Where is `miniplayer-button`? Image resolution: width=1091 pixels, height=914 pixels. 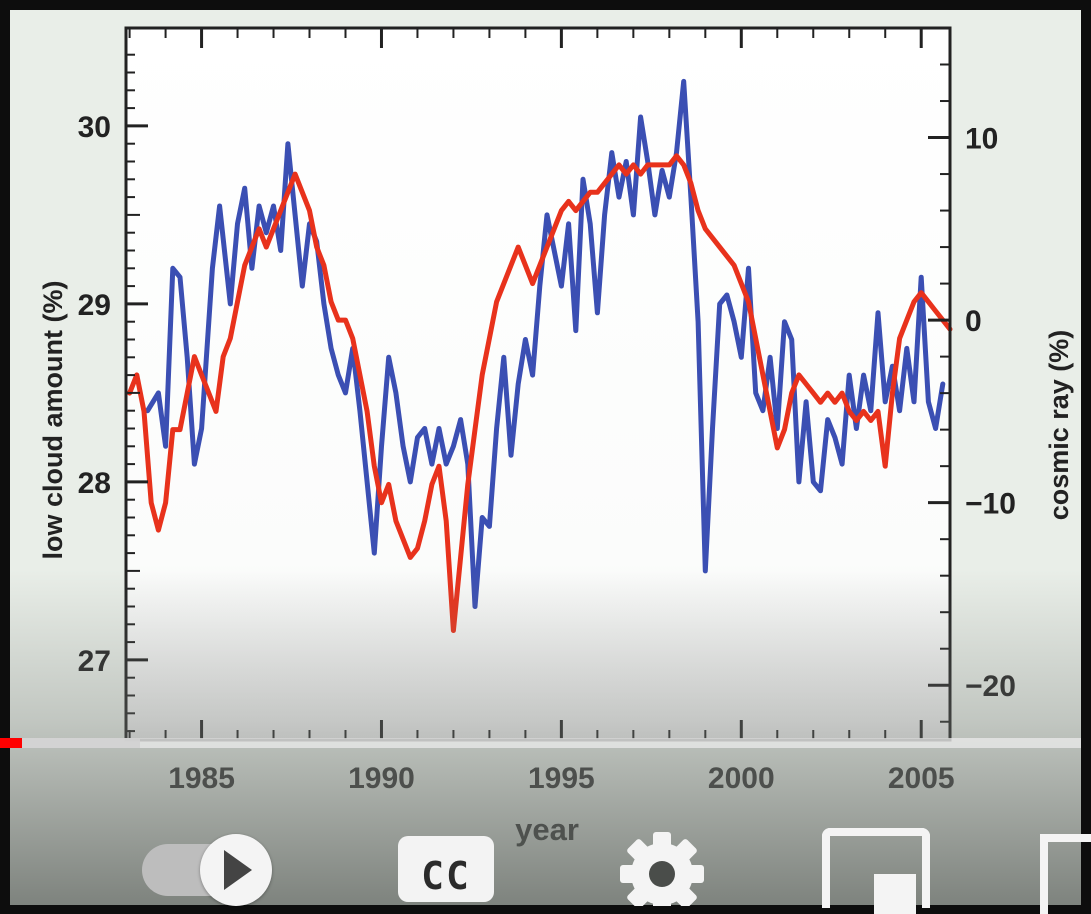 miniplayer-button is located at coordinates (876, 871).